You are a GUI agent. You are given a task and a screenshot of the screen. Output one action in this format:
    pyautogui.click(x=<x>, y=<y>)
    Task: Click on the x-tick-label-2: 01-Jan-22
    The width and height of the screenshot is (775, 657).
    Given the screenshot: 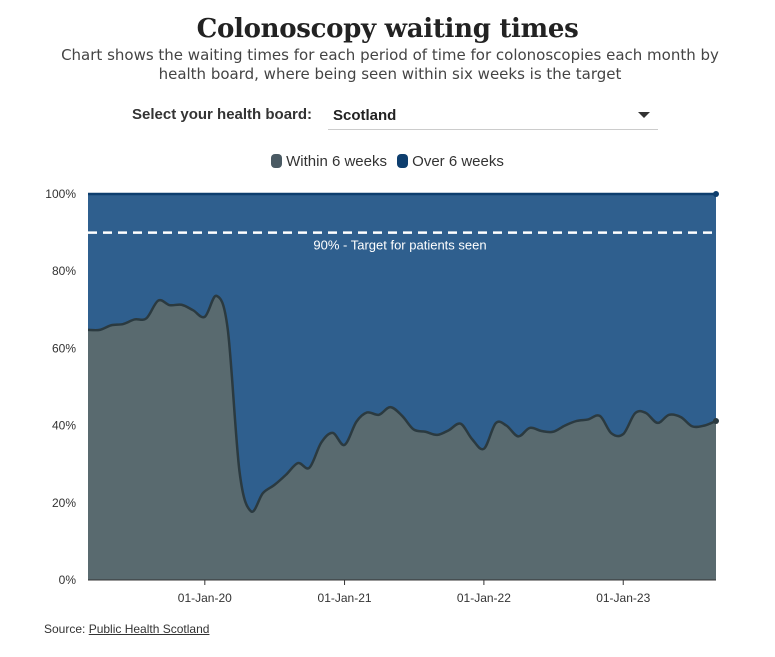 What is the action you would take?
    pyautogui.click(x=484, y=598)
    